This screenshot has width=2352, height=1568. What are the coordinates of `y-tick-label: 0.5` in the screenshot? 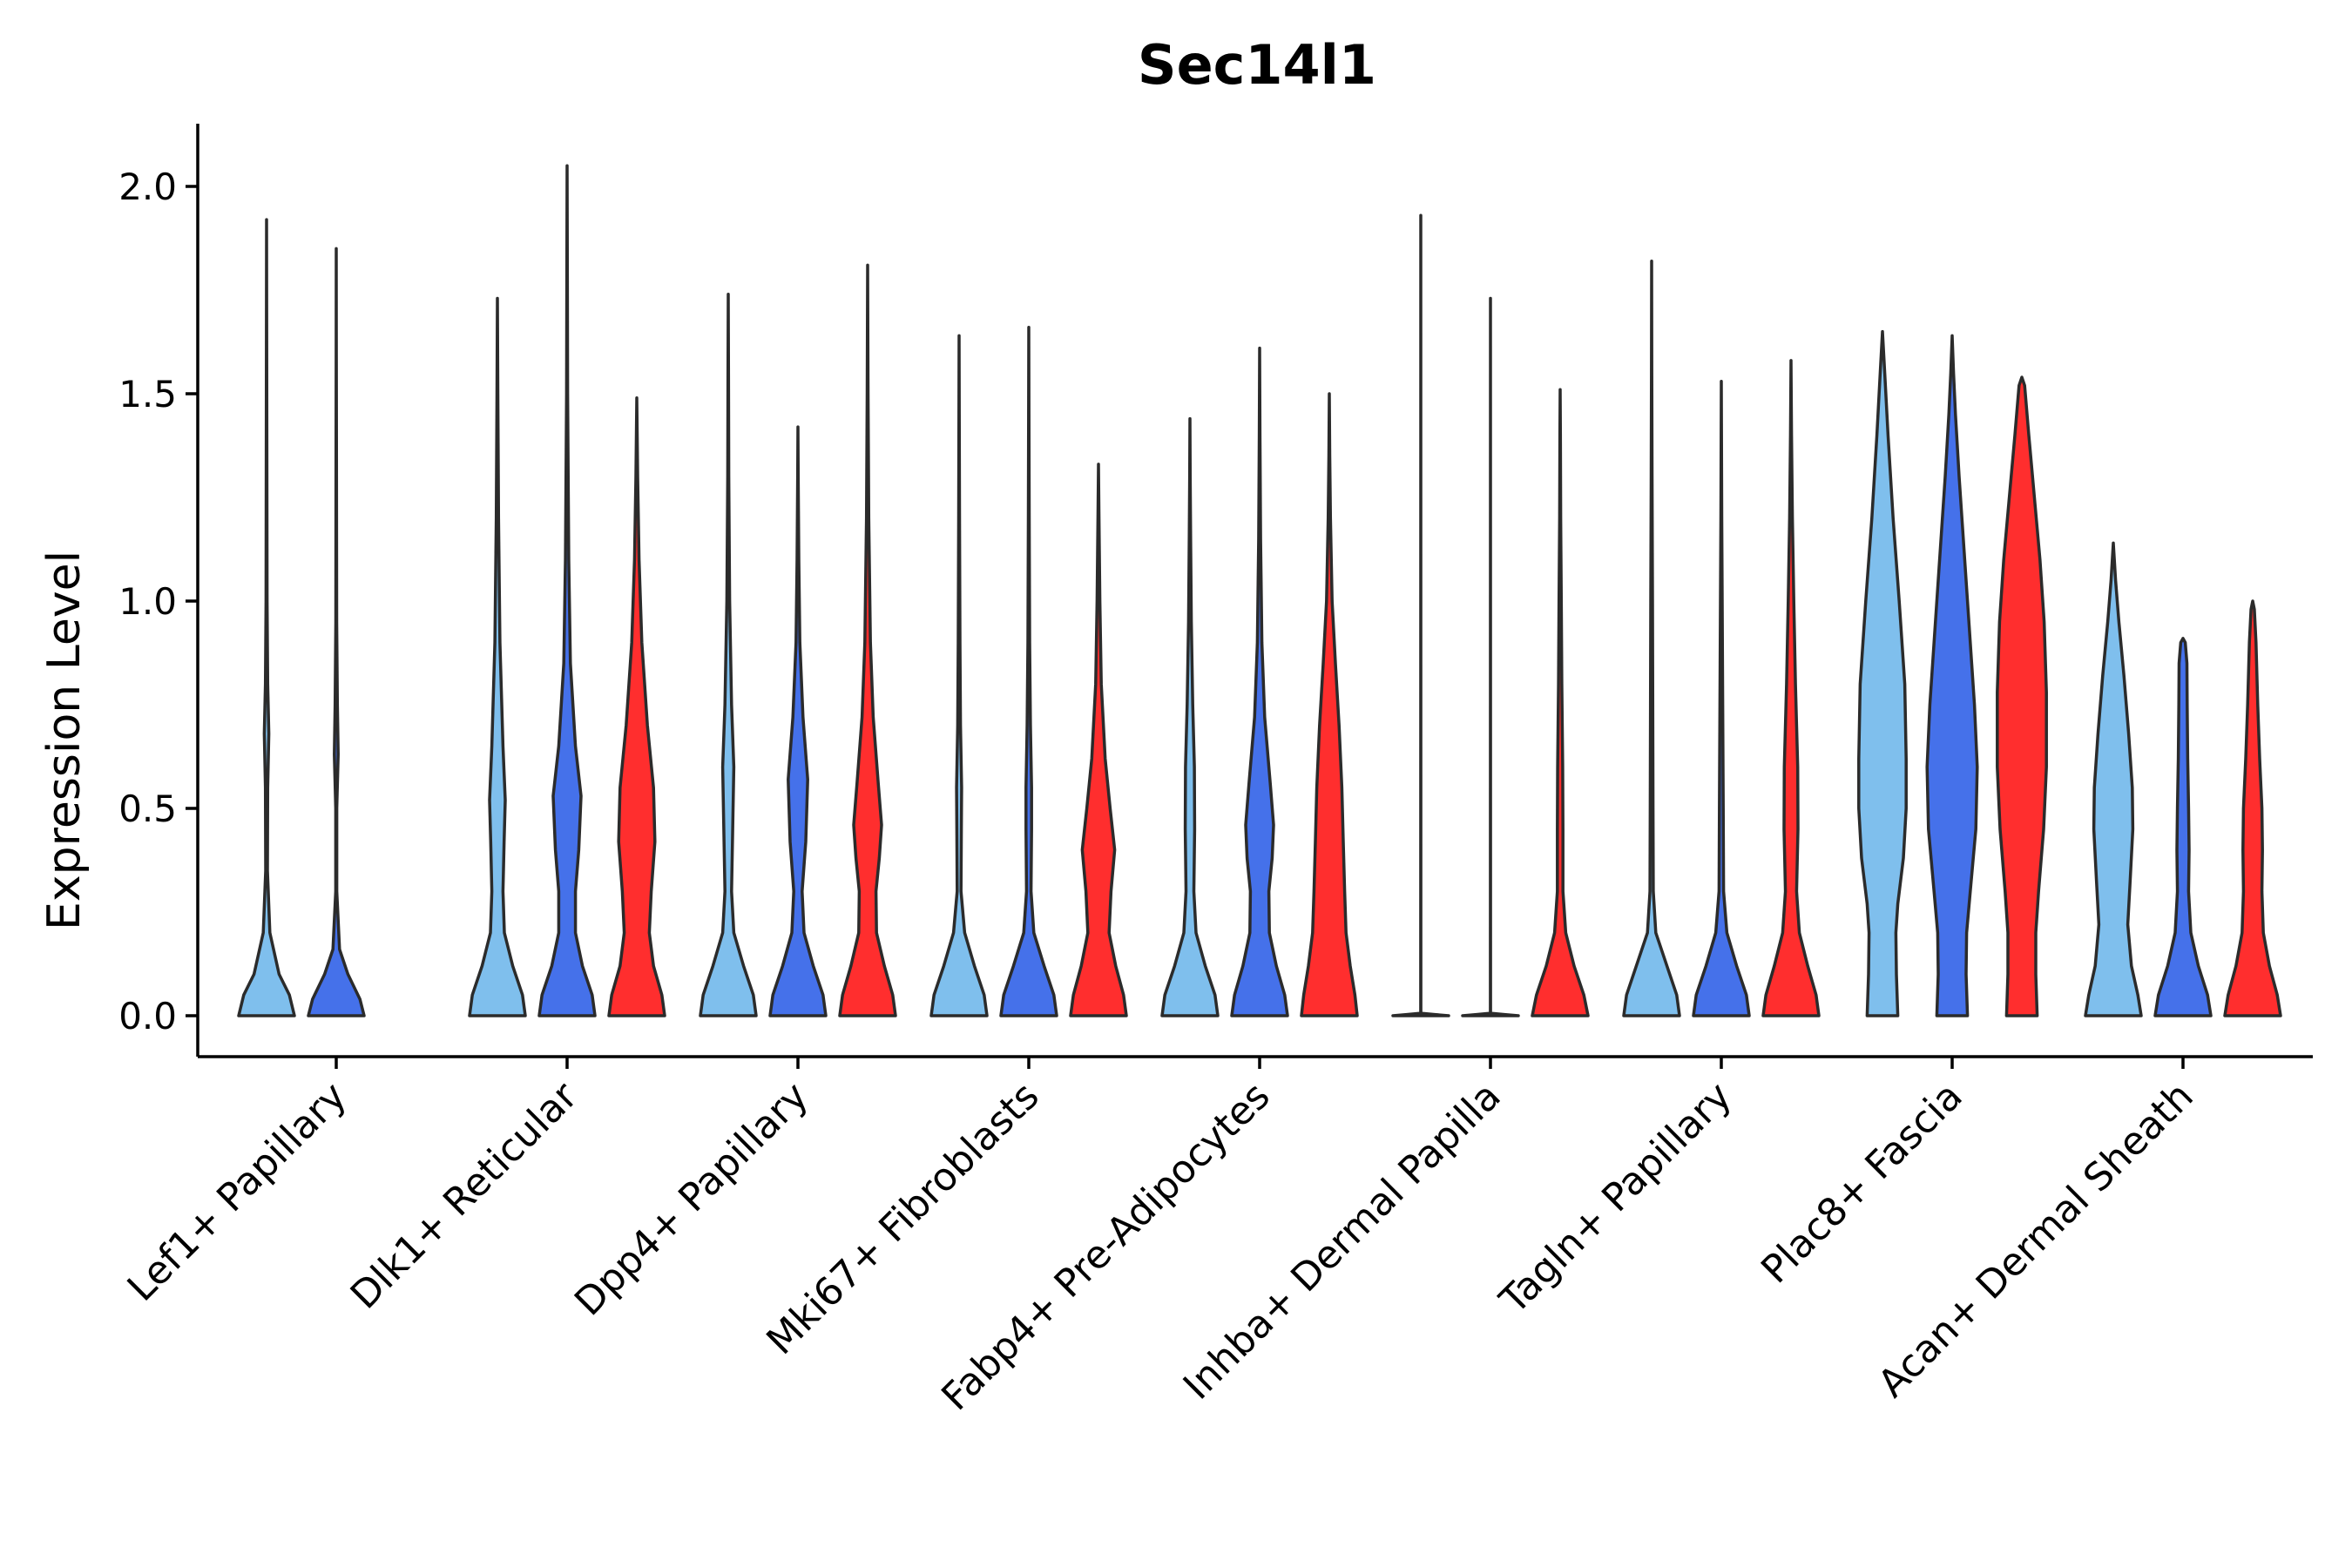 It's located at (147, 808).